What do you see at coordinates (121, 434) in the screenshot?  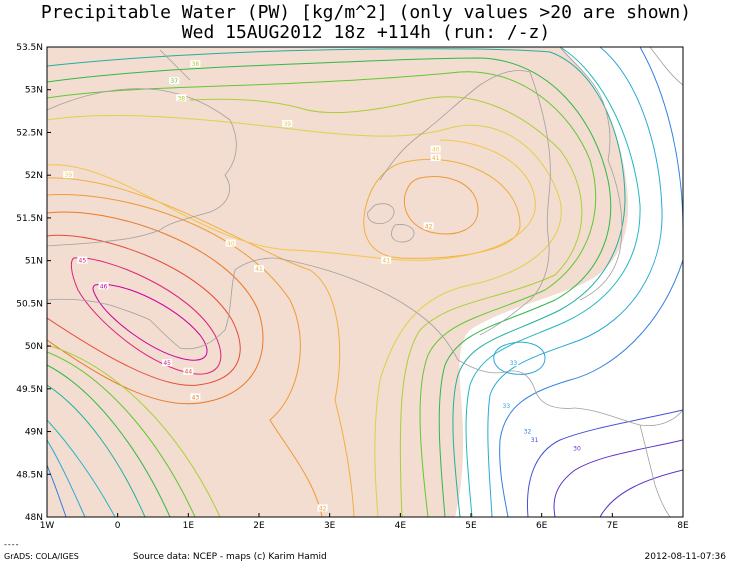 I see `contour-37b` at bounding box center [121, 434].